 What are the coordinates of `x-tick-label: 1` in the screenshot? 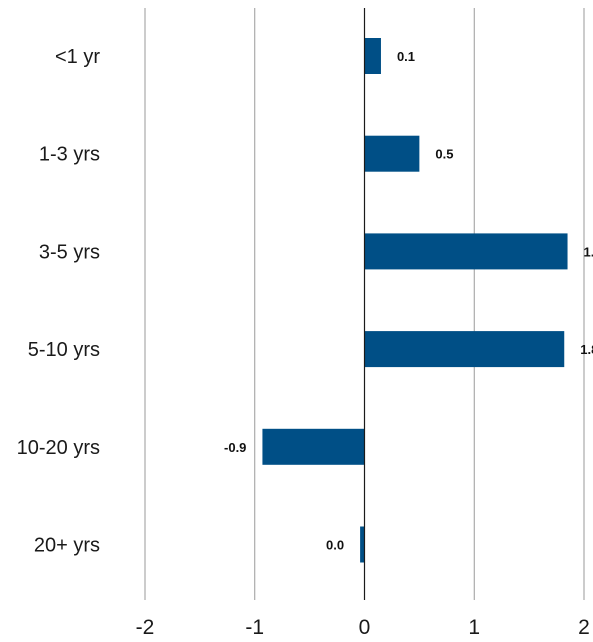 It's located at (474, 627).